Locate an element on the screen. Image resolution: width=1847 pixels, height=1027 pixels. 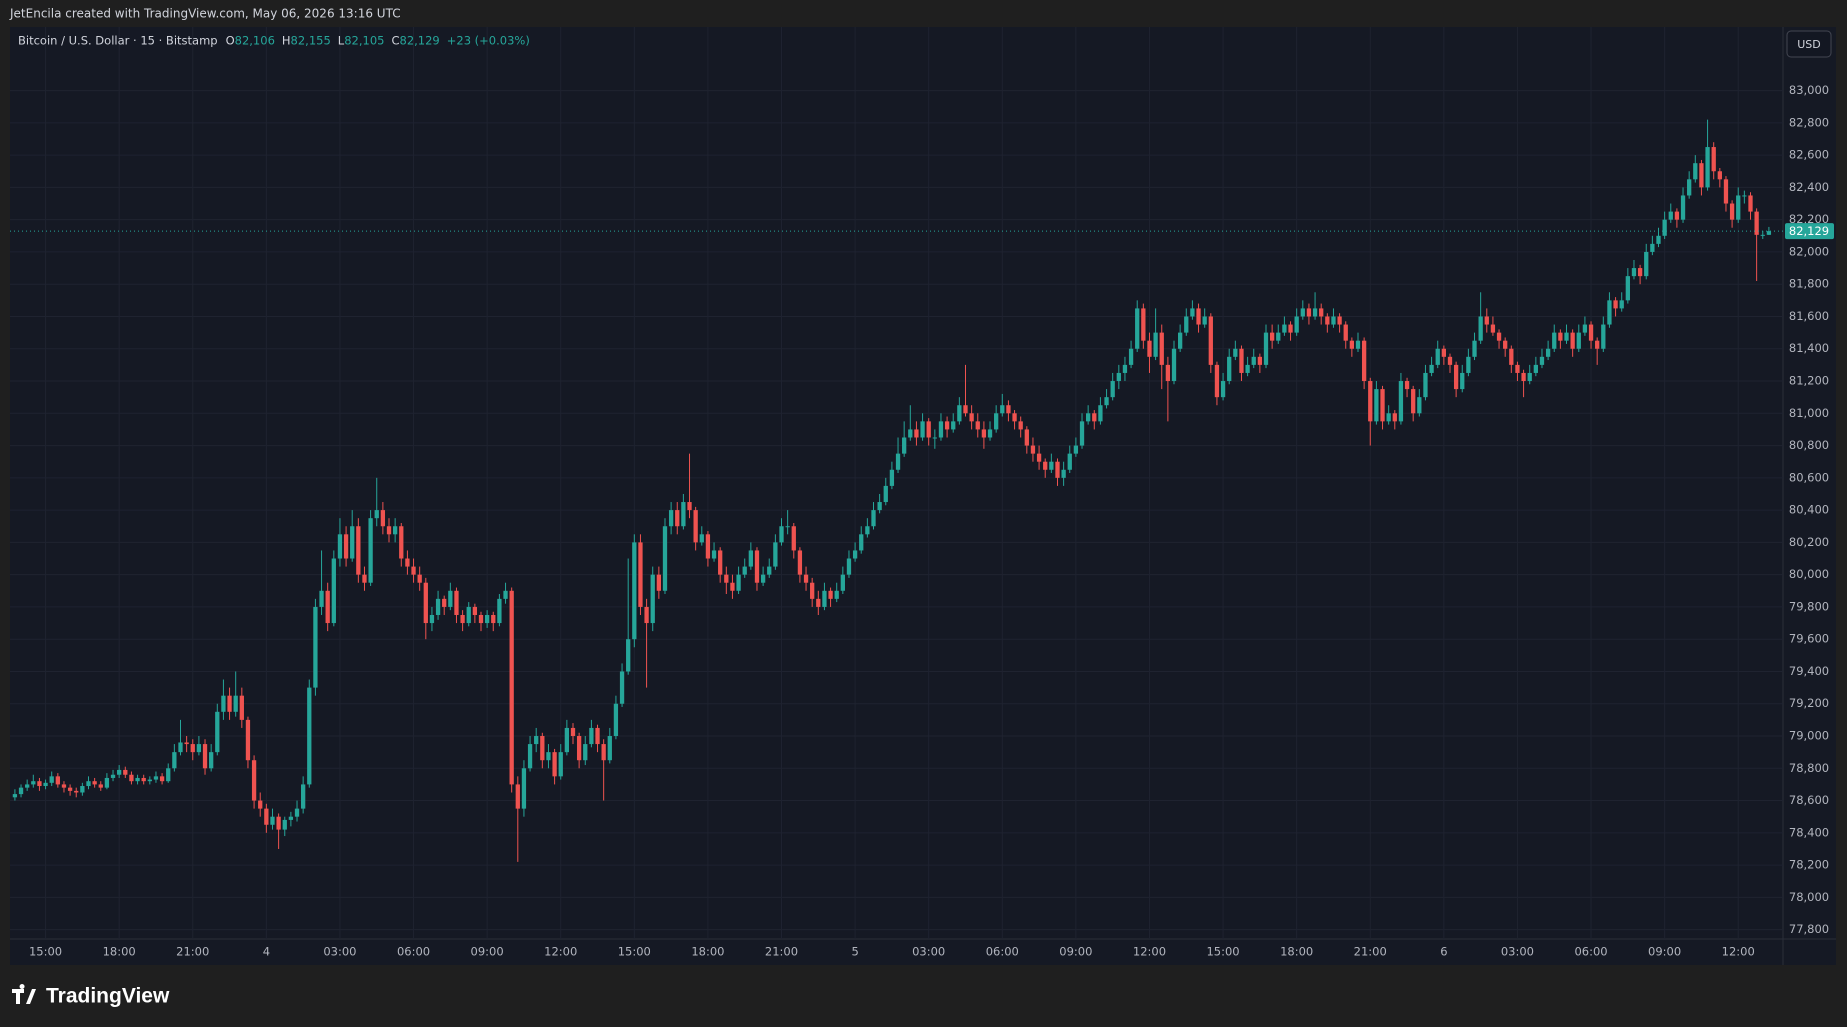
ohlc-key: L is located at coordinates (341, 41).